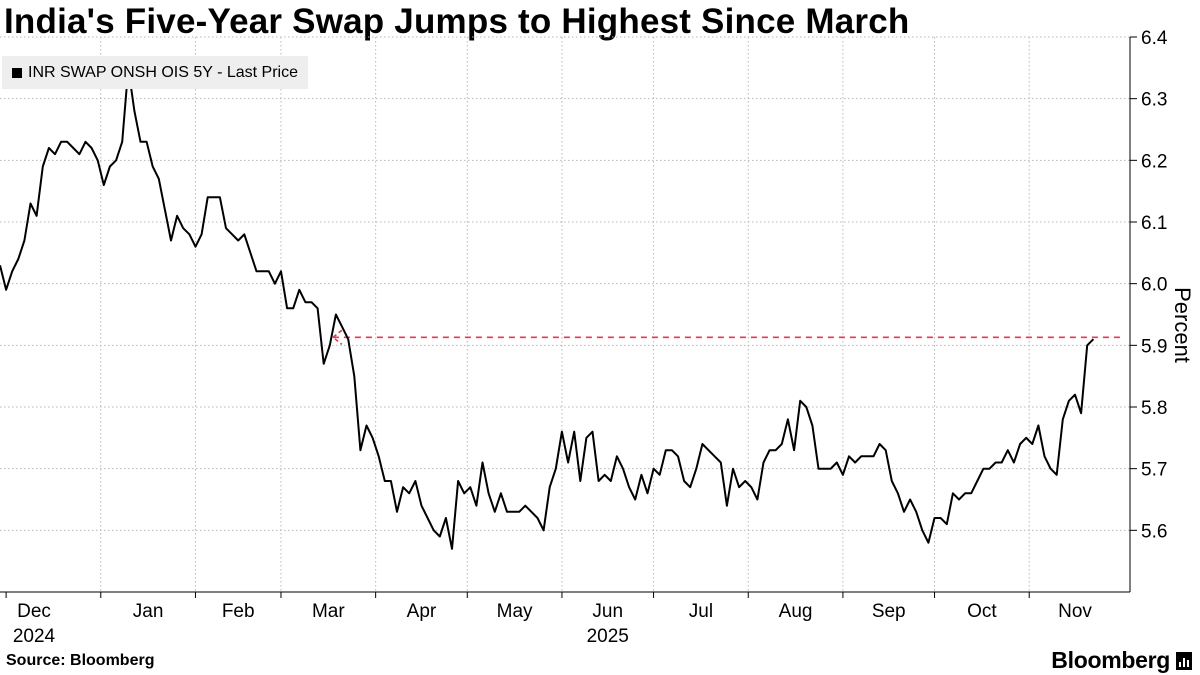 The height and width of the screenshot is (675, 1200). I want to click on x-tick-label: Jun, so click(607, 611).